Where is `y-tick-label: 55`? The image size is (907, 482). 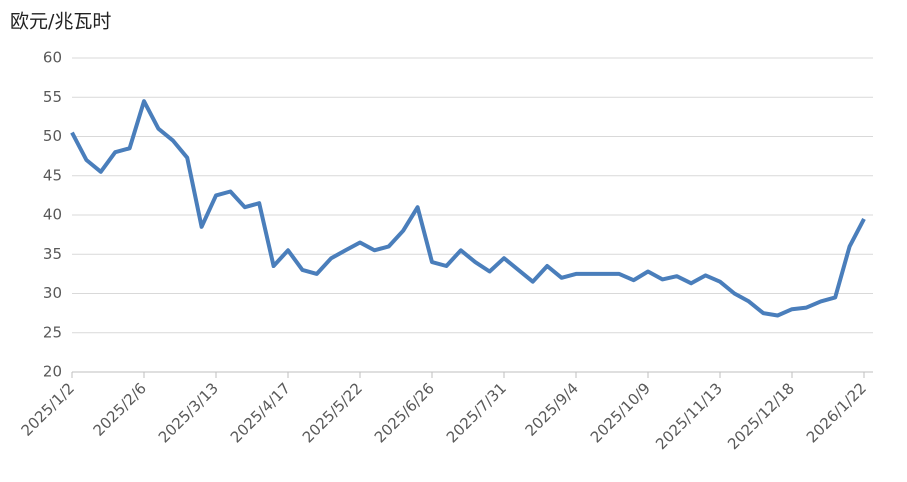
y-tick-label: 55 is located at coordinates (52, 97).